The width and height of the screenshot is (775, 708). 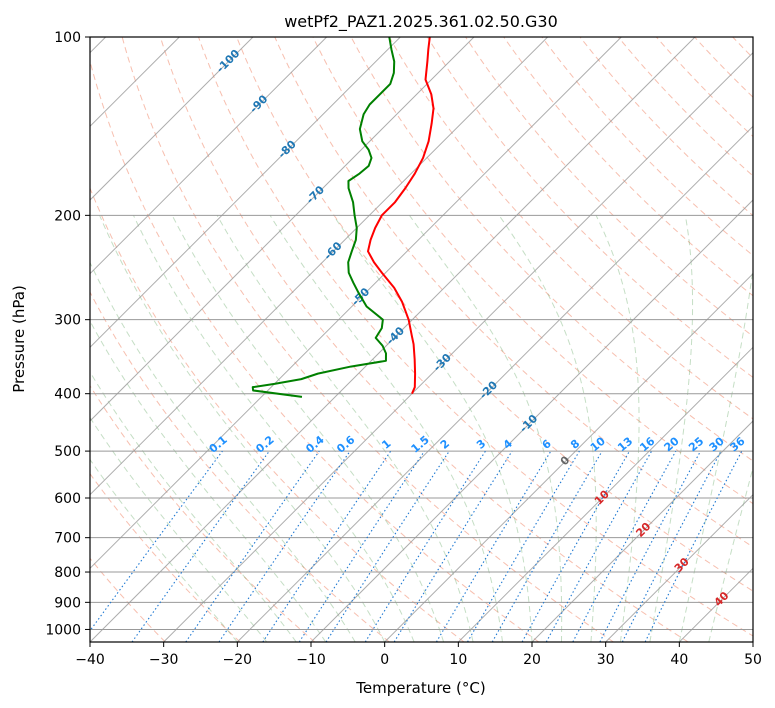 What do you see at coordinates (67, 573) in the screenshot?
I see `y-tick-label: 800` at bounding box center [67, 573].